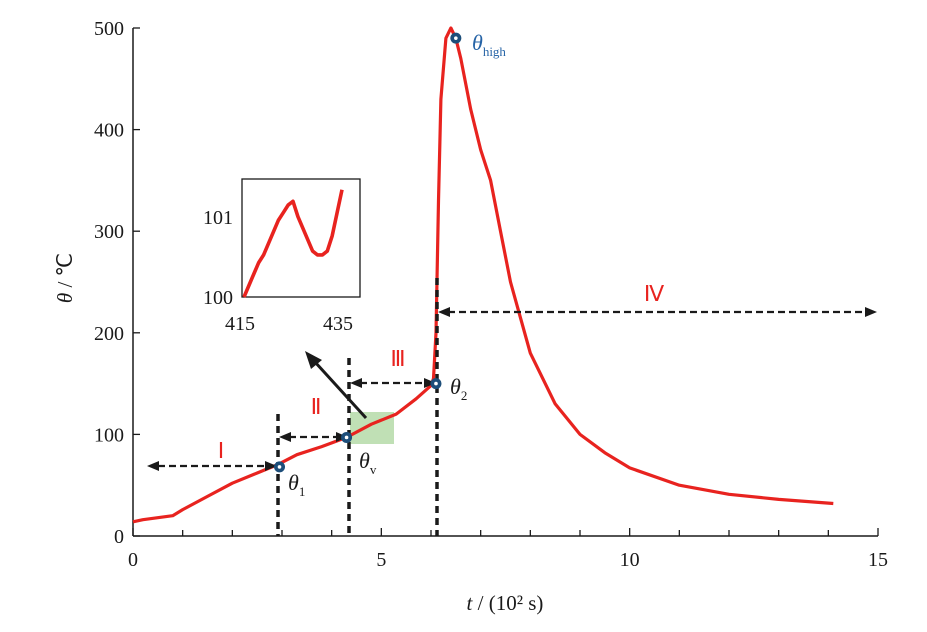 Image resolution: width=927 pixels, height=632 pixels. What do you see at coordinates (153, 466) in the screenshot?
I see `stage-1-arrowhead-left` at bounding box center [153, 466].